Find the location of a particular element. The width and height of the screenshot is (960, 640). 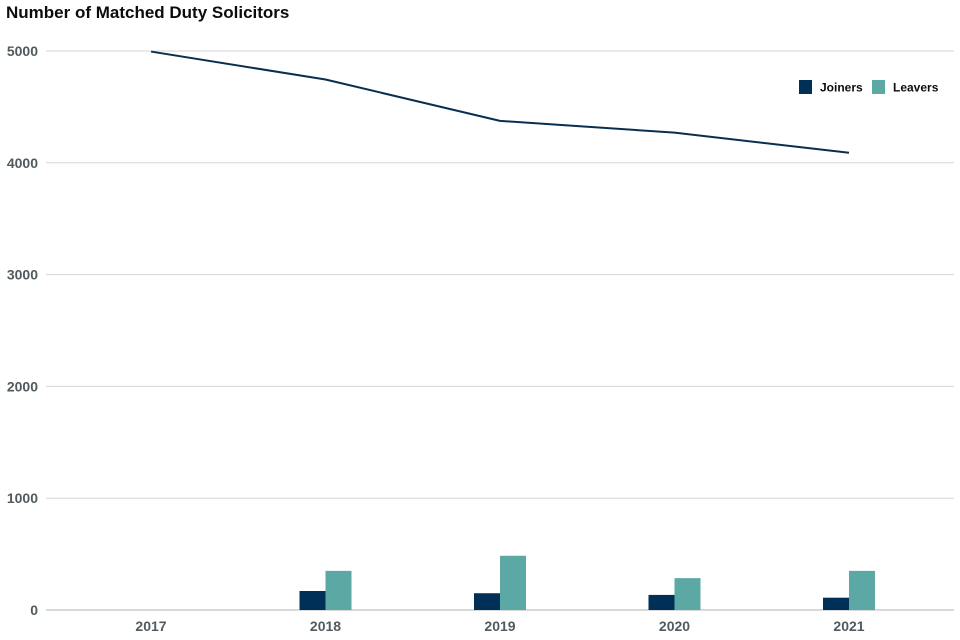

line-series is located at coordinates (500, 102).